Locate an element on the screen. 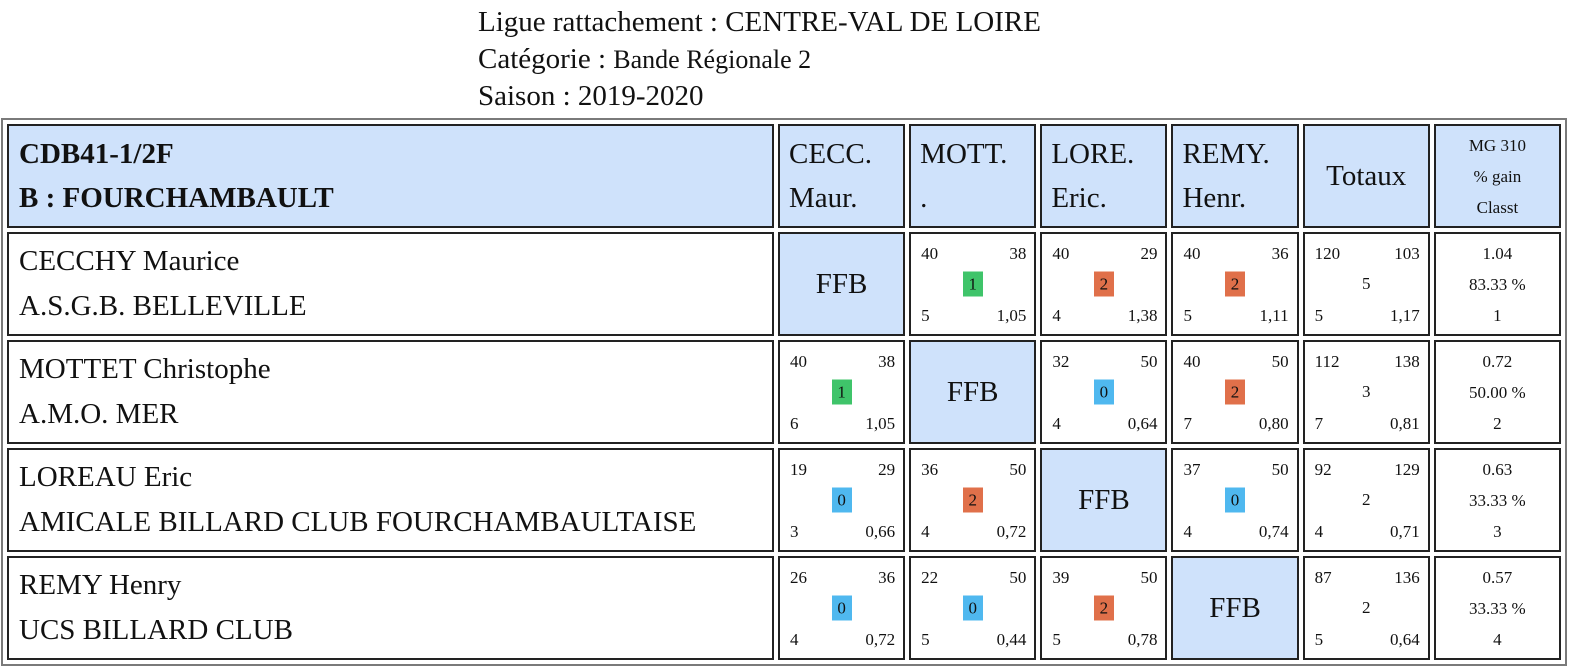 The width and height of the screenshot is (1572, 669). categorie-line: Catégorie : Bande Régionale 2 is located at coordinates (759, 59).